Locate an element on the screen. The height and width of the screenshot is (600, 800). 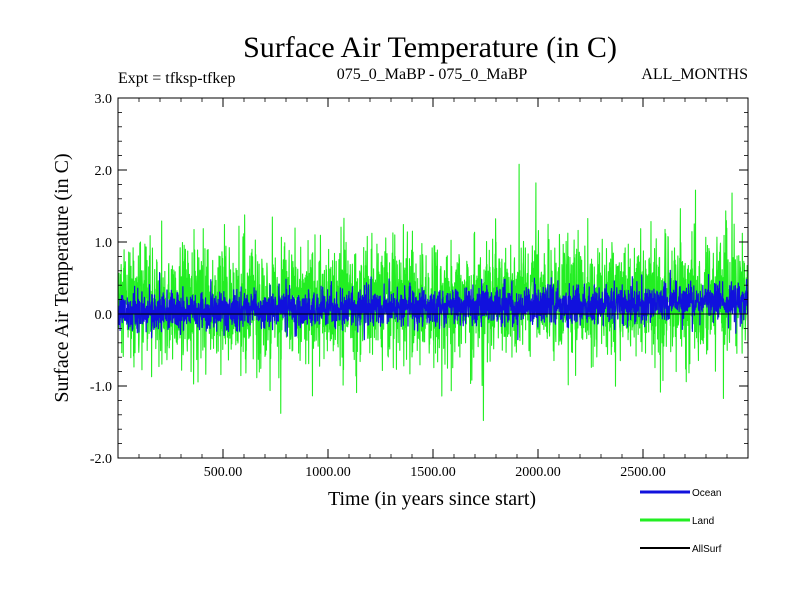
chart-title: Surface Air Temperature (in C) is located at coordinates (430, 47).